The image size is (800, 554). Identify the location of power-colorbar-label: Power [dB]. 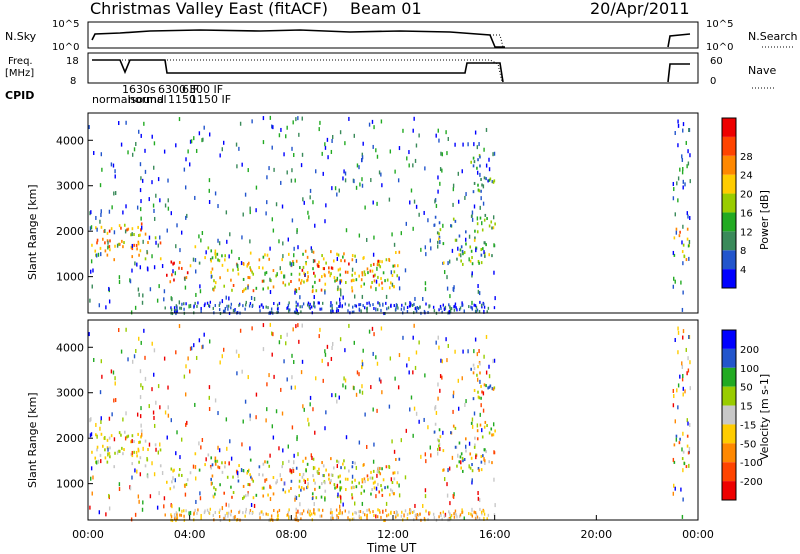
(764, 220).